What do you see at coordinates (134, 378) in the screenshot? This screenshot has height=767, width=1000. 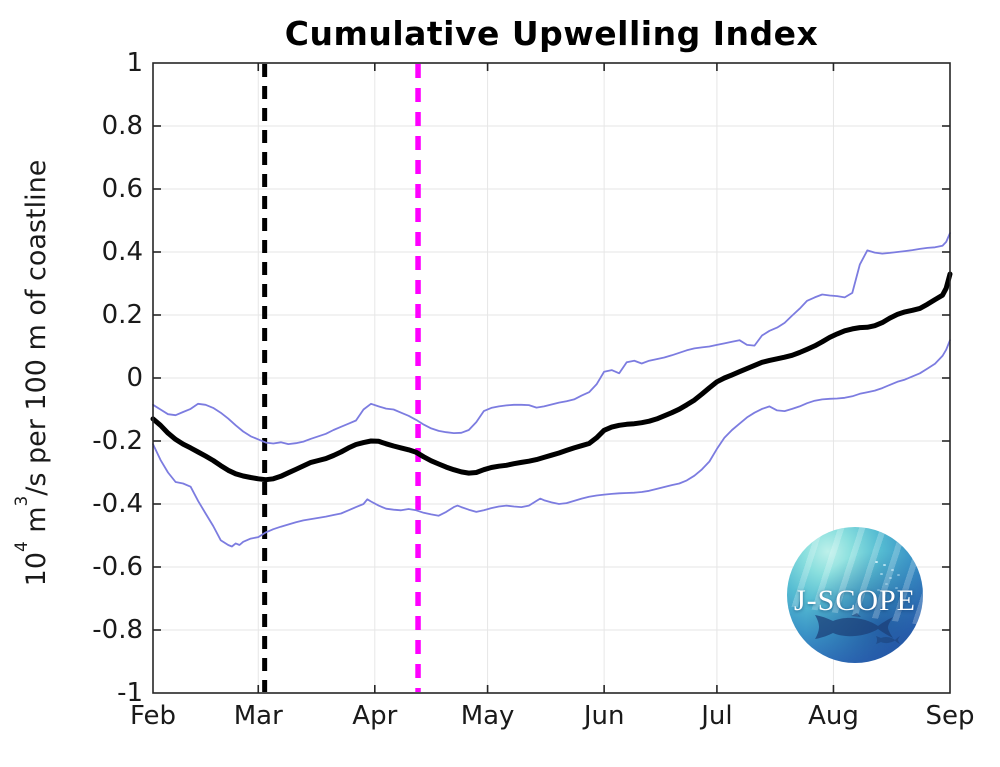 I see `y-tick-label-0: 0` at bounding box center [134, 378].